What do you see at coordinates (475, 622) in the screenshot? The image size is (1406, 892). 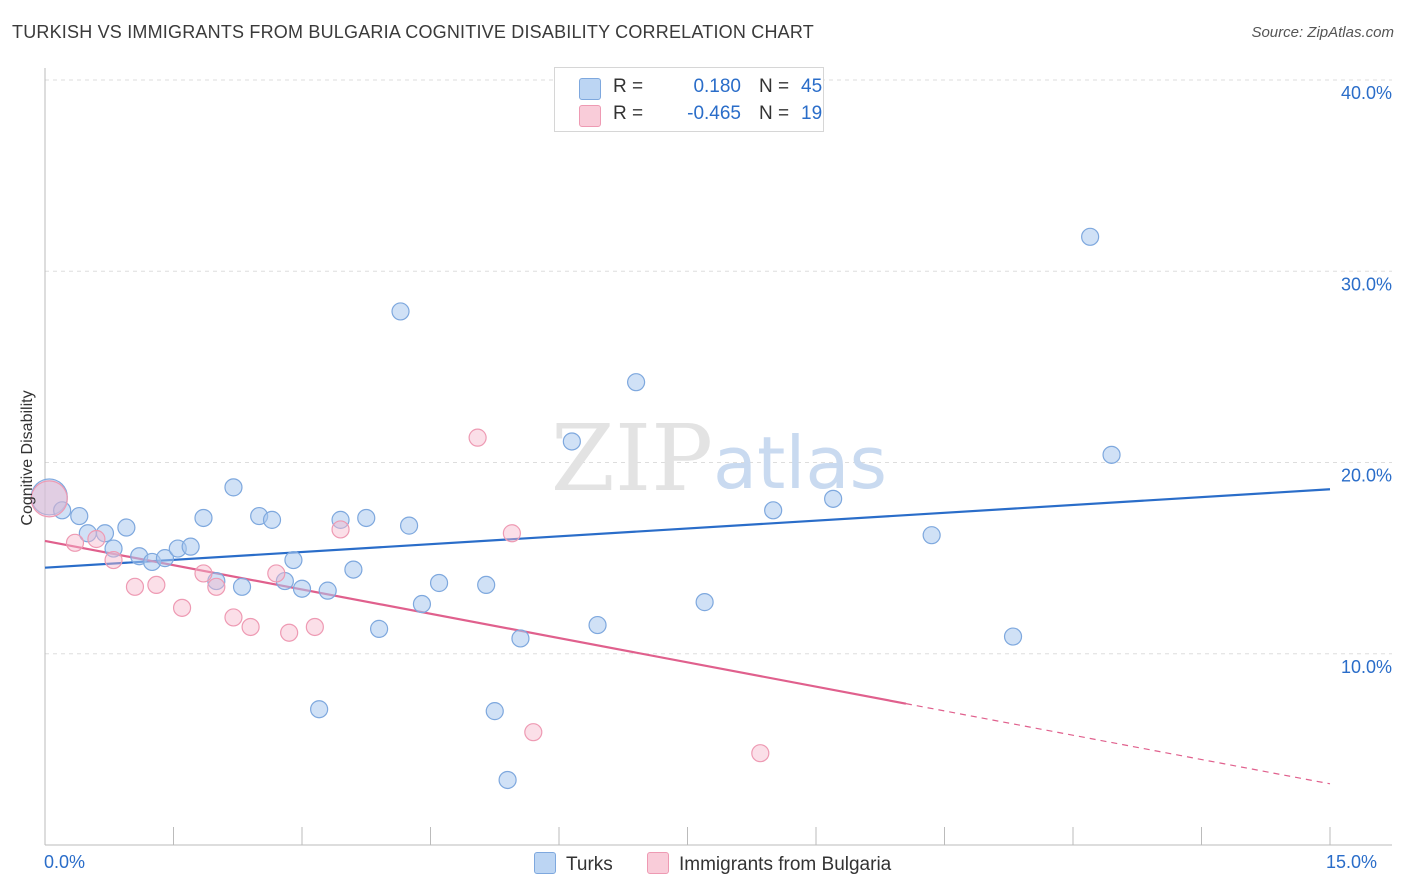 I see `trend-line-bulgaria` at bounding box center [475, 622].